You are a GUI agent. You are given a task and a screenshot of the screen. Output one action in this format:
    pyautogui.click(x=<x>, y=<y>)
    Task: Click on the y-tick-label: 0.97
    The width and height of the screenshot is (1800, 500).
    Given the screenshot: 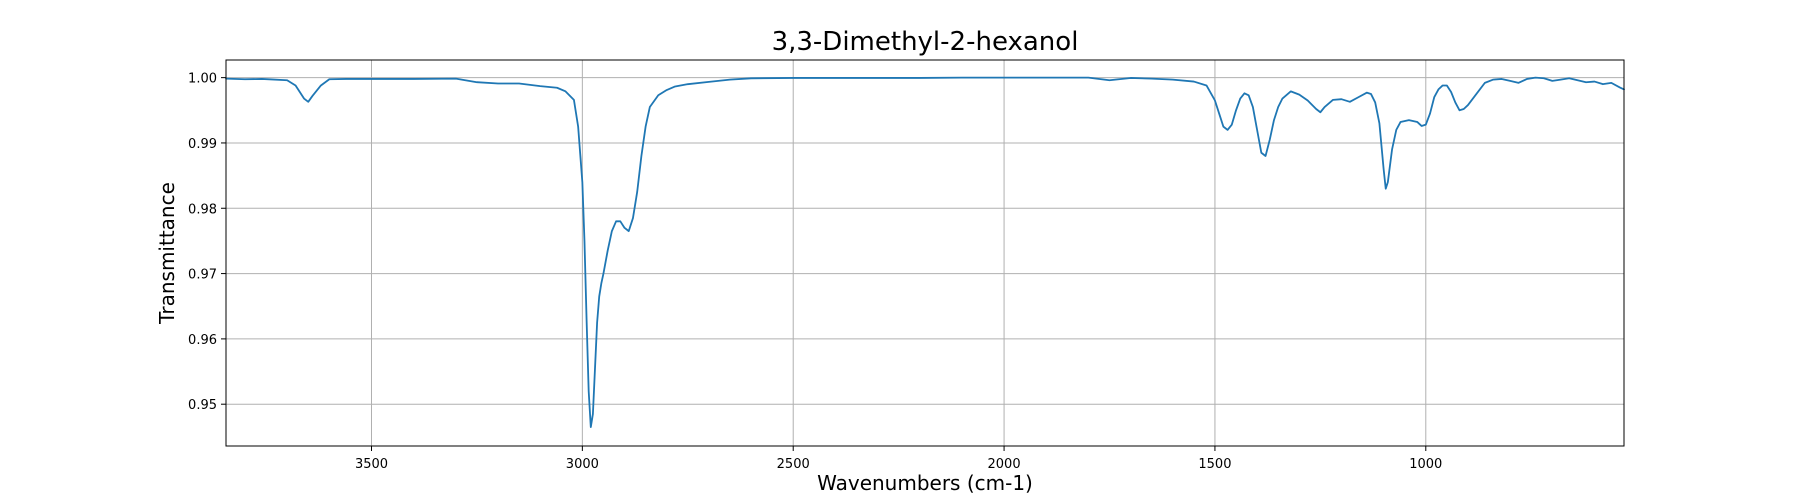 What is the action you would take?
    pyautogui.click(x=202, y=275)
    